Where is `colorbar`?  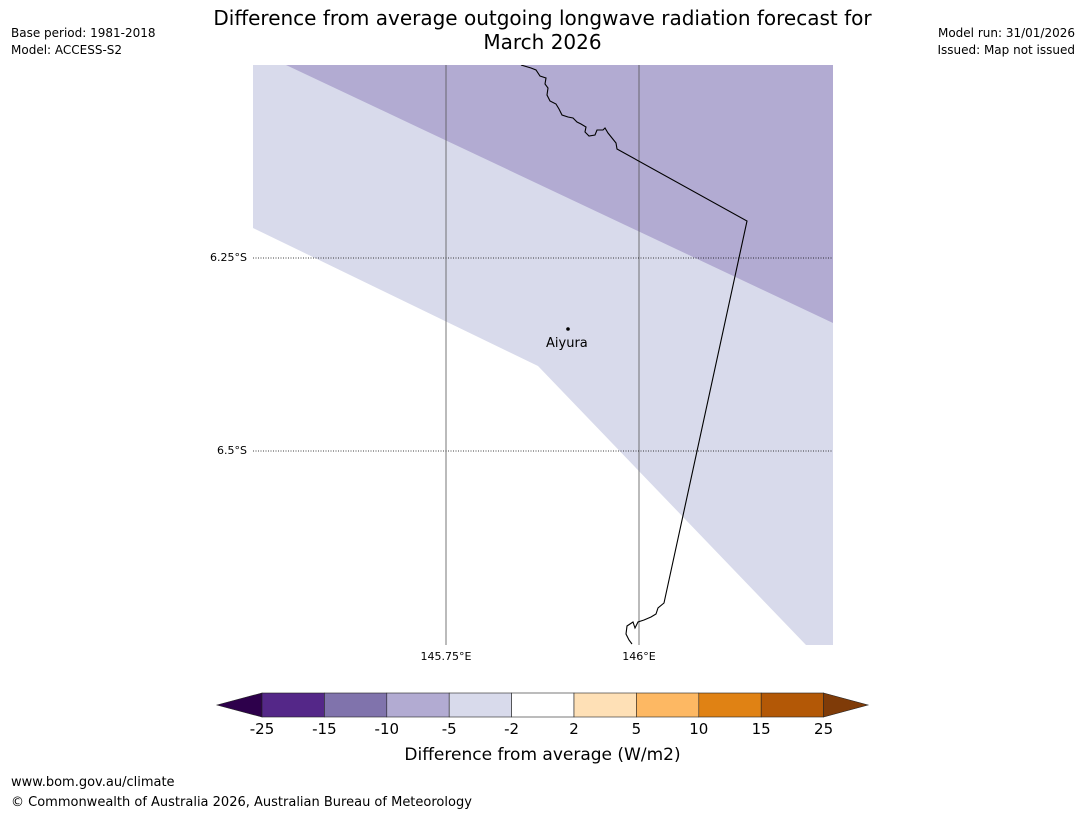
colorbar is located at coordinates (542, 705).